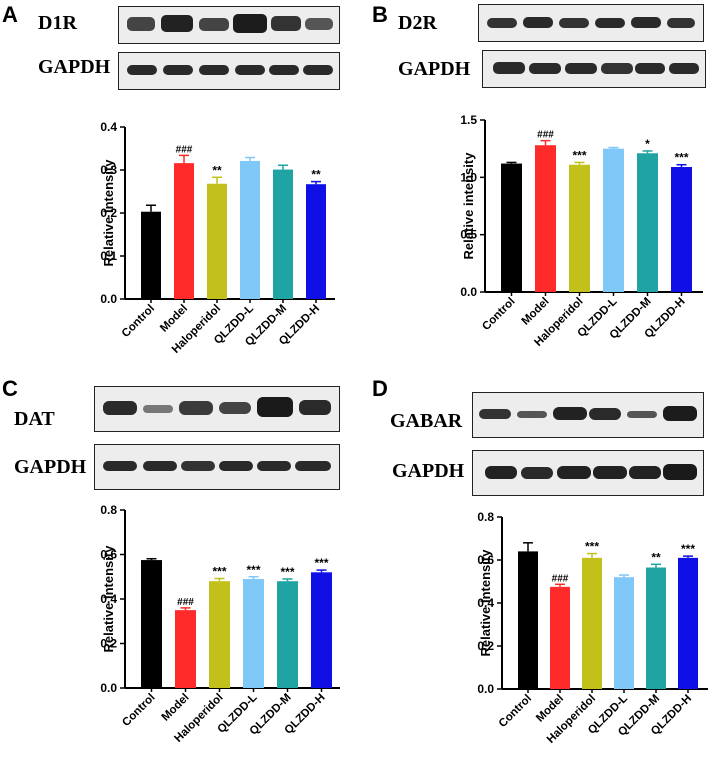 The height and width of the screenshot is (759, 713). What do you see at coordinates (591, 472) in the screenshot?
I see `blot-bands-gapdh-d` at bounding box center [591, 472].